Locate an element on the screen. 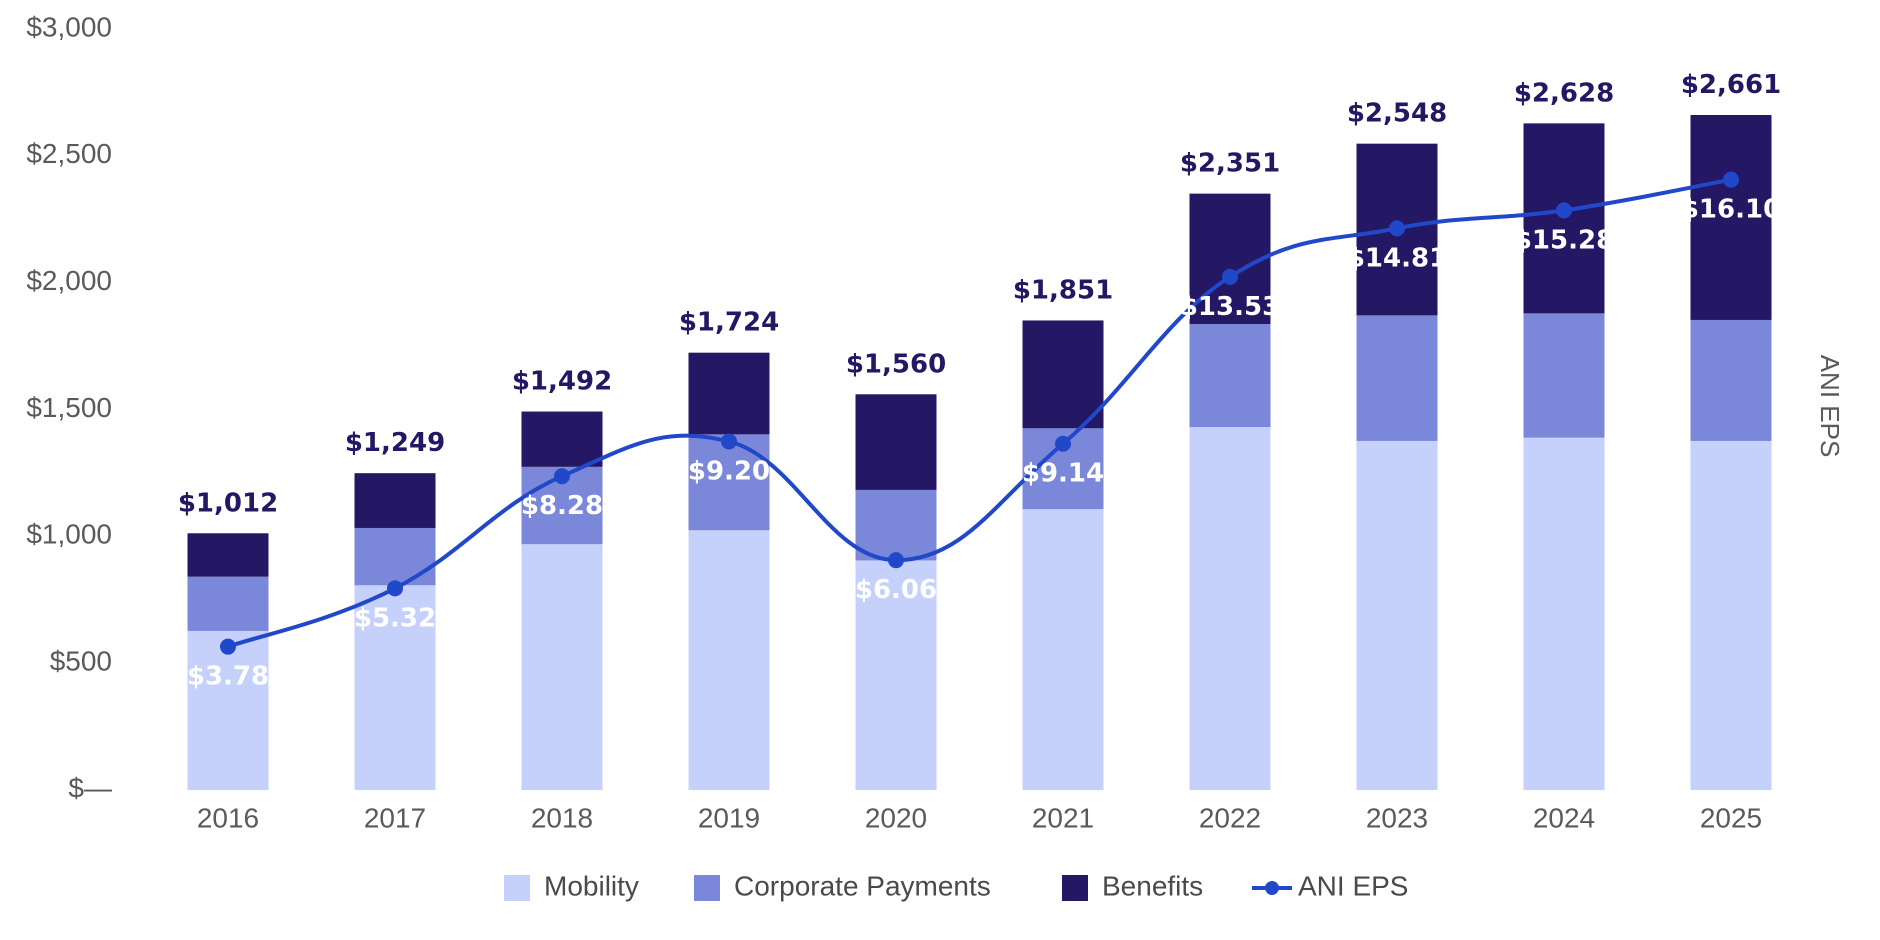 The image size is (1880, 940). legend-marker is located at coordinates (1272, 888).